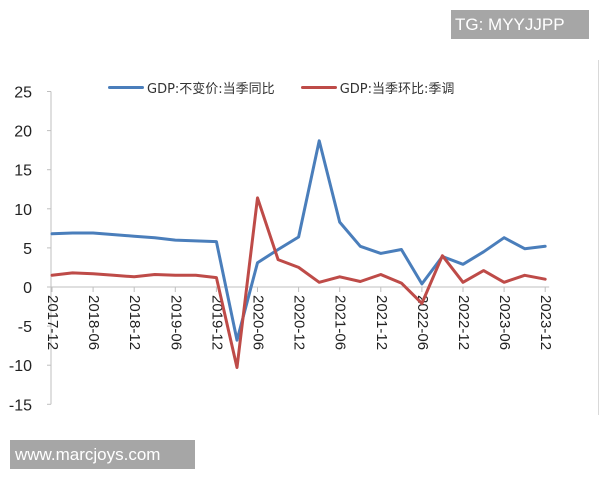  Describe the element at coordinates (23, 93) in the screenshot. I see `y-tick-label: 25` at that location.